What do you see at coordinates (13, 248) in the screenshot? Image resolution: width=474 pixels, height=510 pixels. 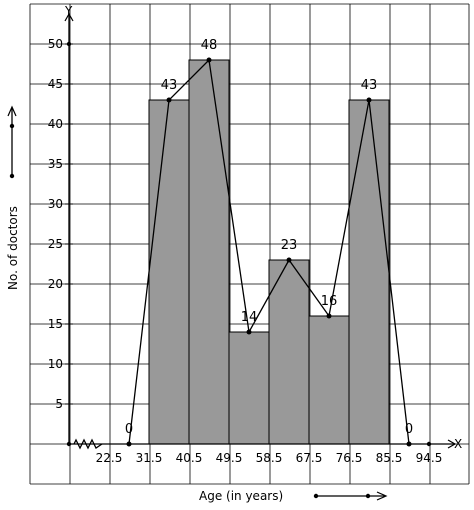 I see `y-axis-label: No. of doctors` at bounding box center [13, 248].